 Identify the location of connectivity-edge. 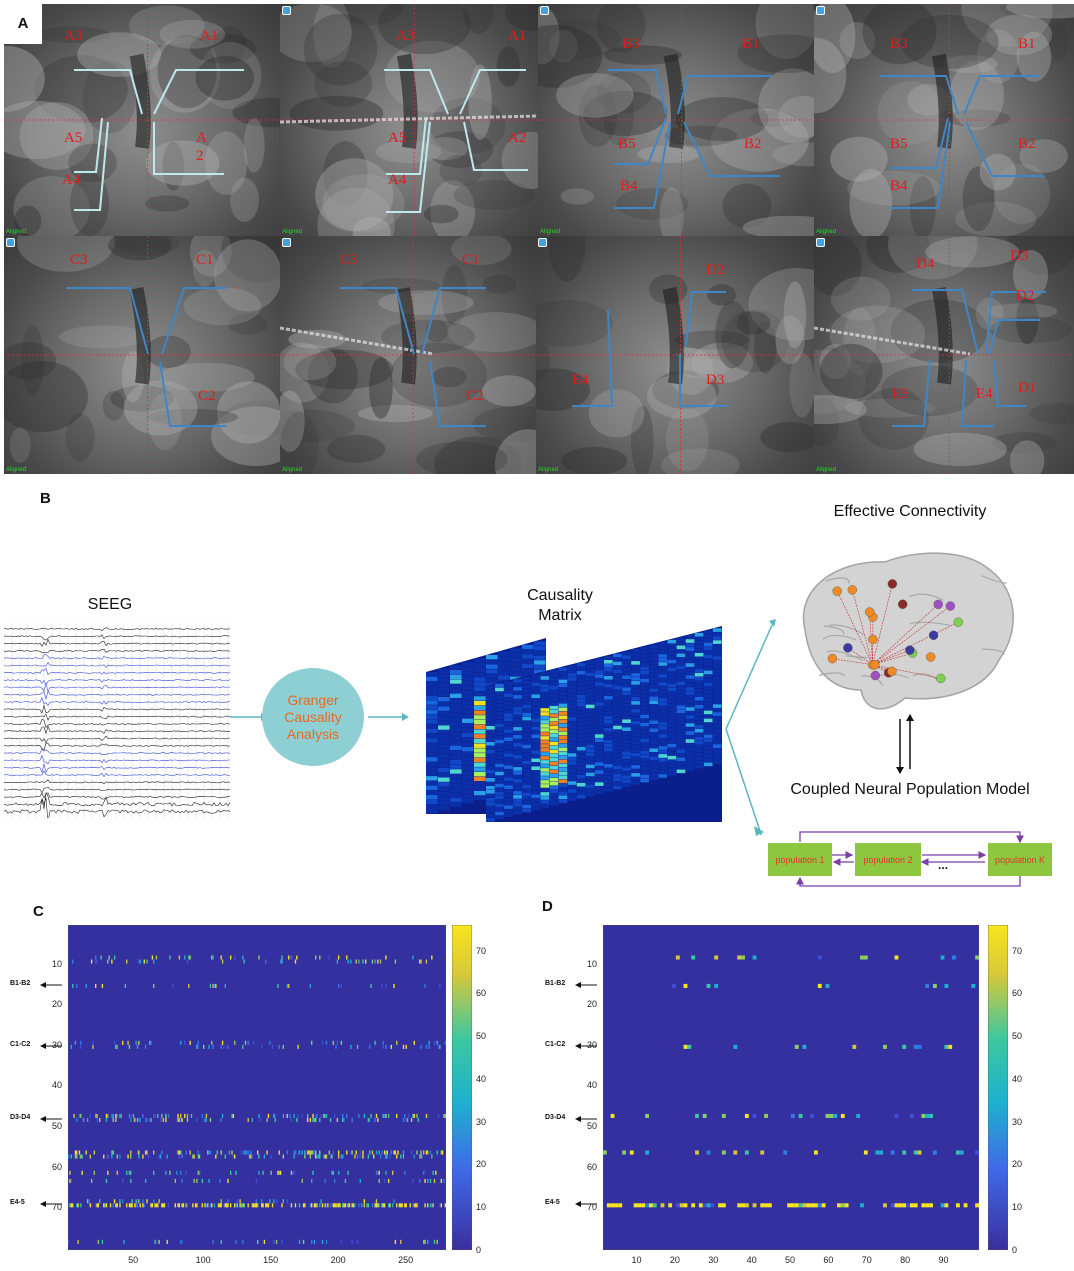
(911, 635).